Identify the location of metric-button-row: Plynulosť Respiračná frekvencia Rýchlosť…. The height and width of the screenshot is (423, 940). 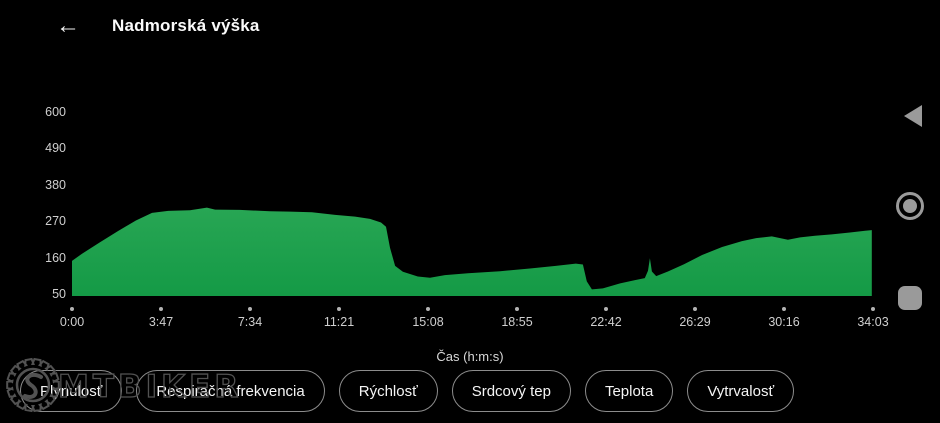
(407, 391).